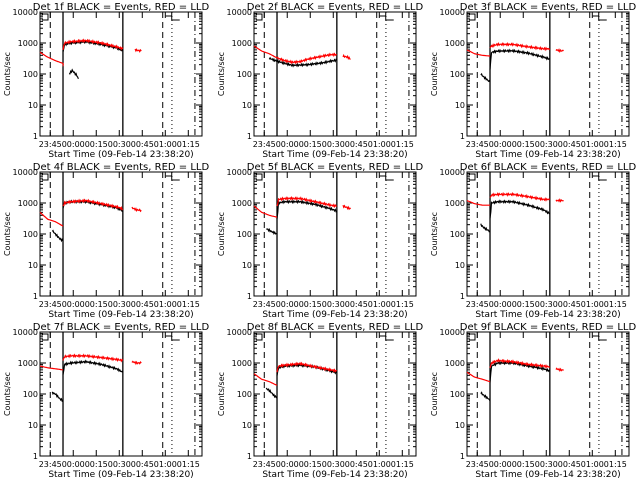  I want to click on panel-title: Det 6f BLACK = Events, RED = LLD, so click(548, 167).